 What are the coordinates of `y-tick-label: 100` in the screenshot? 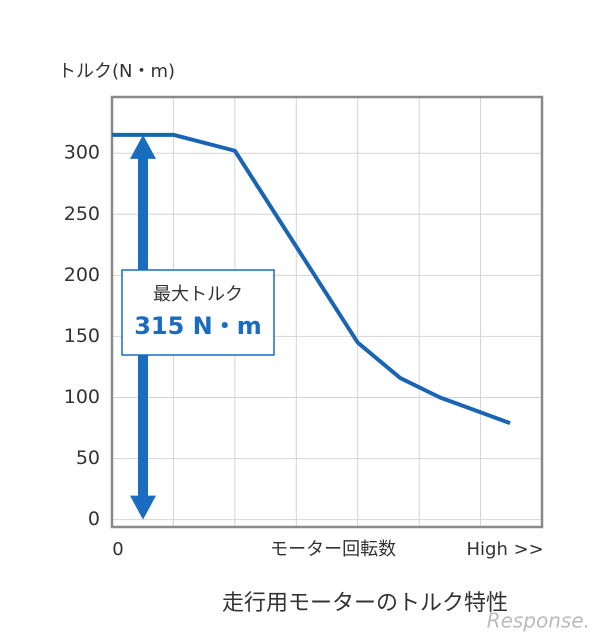 It's located at (82, 397).